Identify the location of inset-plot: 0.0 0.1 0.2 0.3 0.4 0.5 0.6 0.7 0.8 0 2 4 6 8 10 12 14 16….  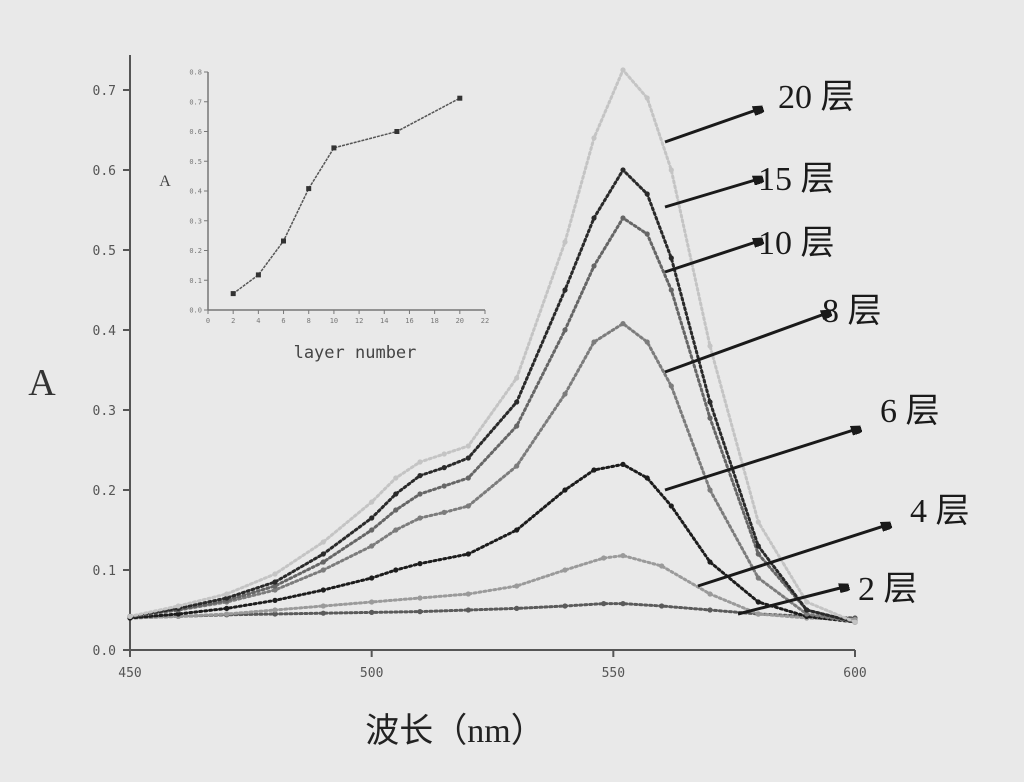
(324, 216).